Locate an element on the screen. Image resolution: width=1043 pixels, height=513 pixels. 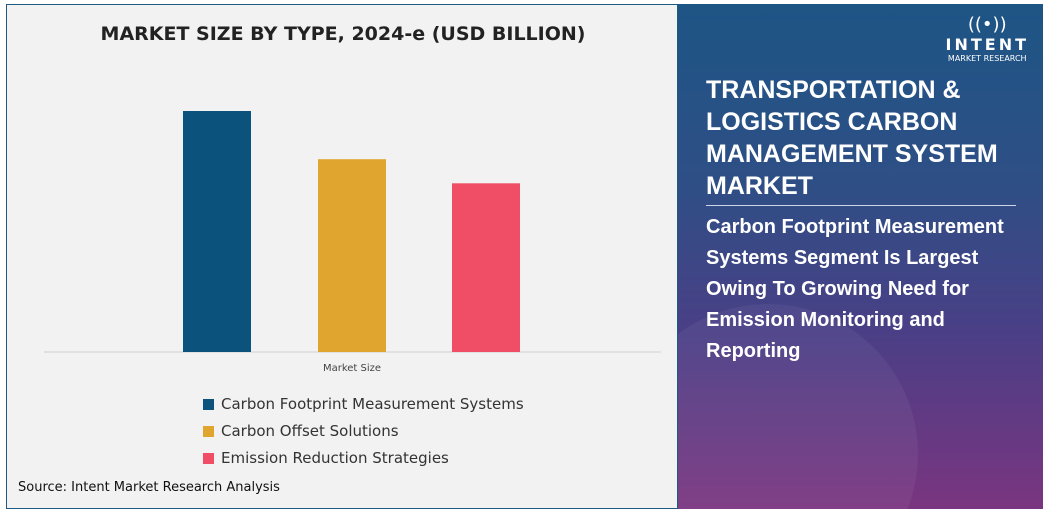
bar-carbon-footprint-measurement-systems is located at coordinates (217, 231).